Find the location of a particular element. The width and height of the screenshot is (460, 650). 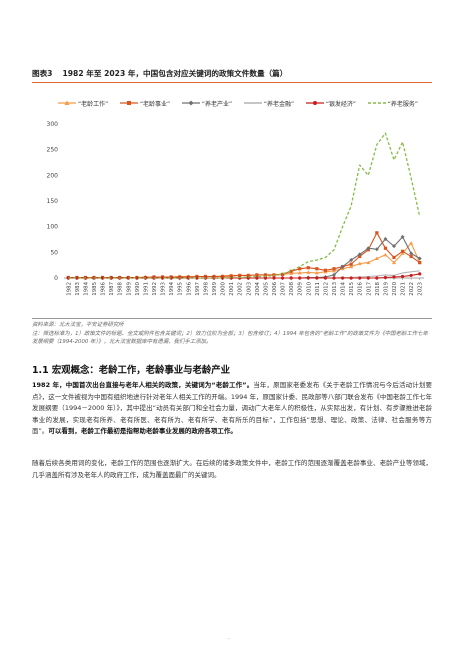

x-tick-label: 2014 is located at coordinates (344, 288).